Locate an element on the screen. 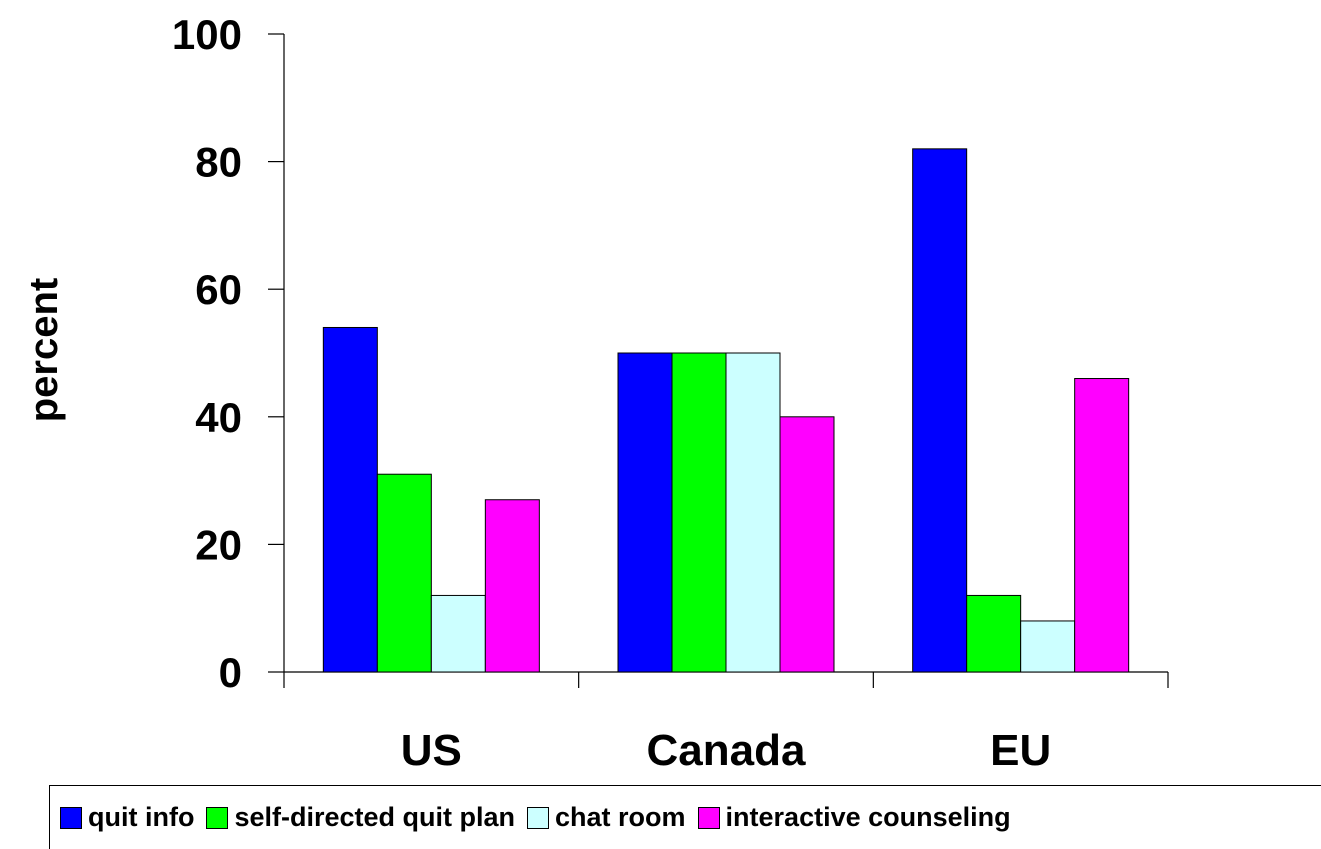 This screenshot has height=849, width=1321. bar-us-interactive-counseling is located at coordinates (512, 586).